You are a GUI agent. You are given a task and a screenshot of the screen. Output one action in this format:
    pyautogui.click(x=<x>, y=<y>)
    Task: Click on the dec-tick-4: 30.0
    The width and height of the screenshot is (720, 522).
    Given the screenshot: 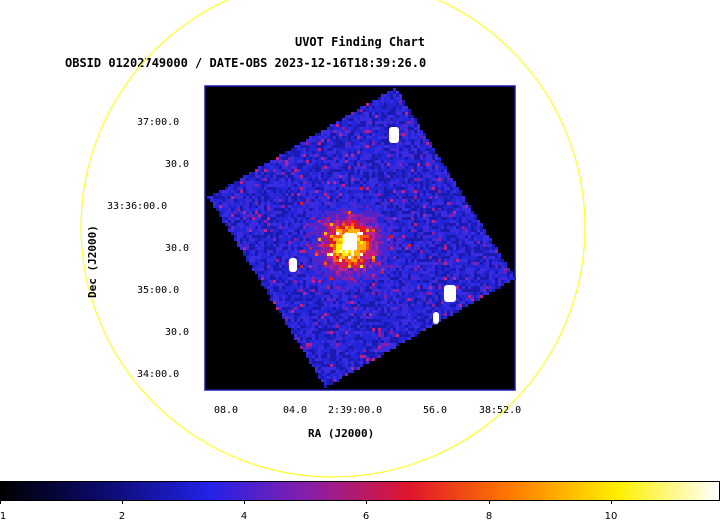 What is the action you would take?
    pyautogui.click(x=177, y=248)
    